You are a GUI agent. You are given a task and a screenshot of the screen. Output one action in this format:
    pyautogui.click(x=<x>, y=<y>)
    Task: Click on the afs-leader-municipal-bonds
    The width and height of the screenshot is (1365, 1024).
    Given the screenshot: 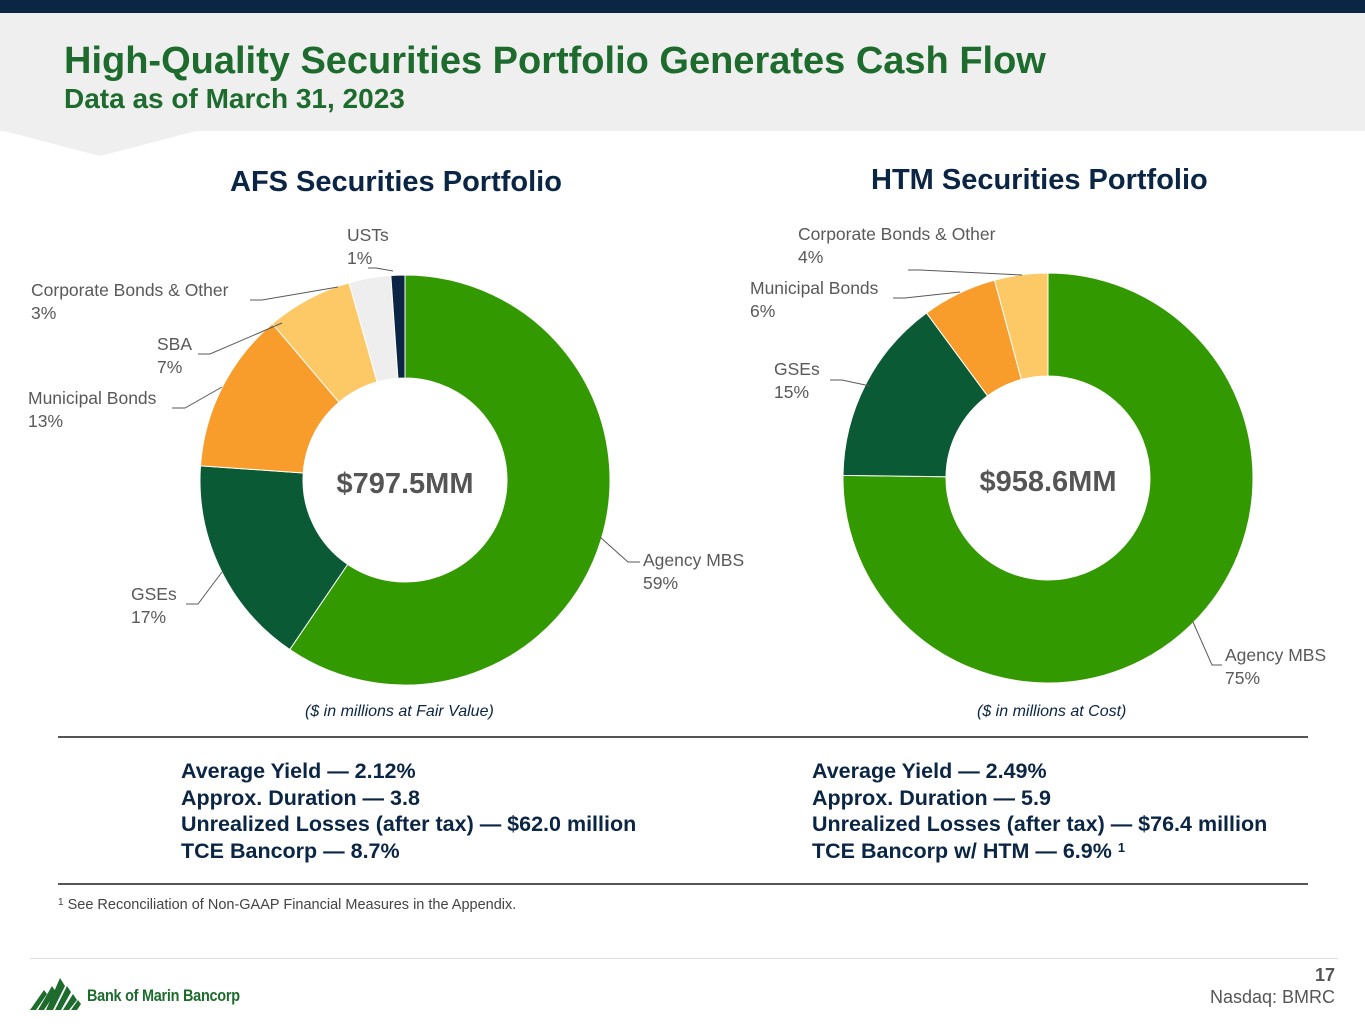 What is the action you would take?
    pyautogui.click(x=197, y=397)
    